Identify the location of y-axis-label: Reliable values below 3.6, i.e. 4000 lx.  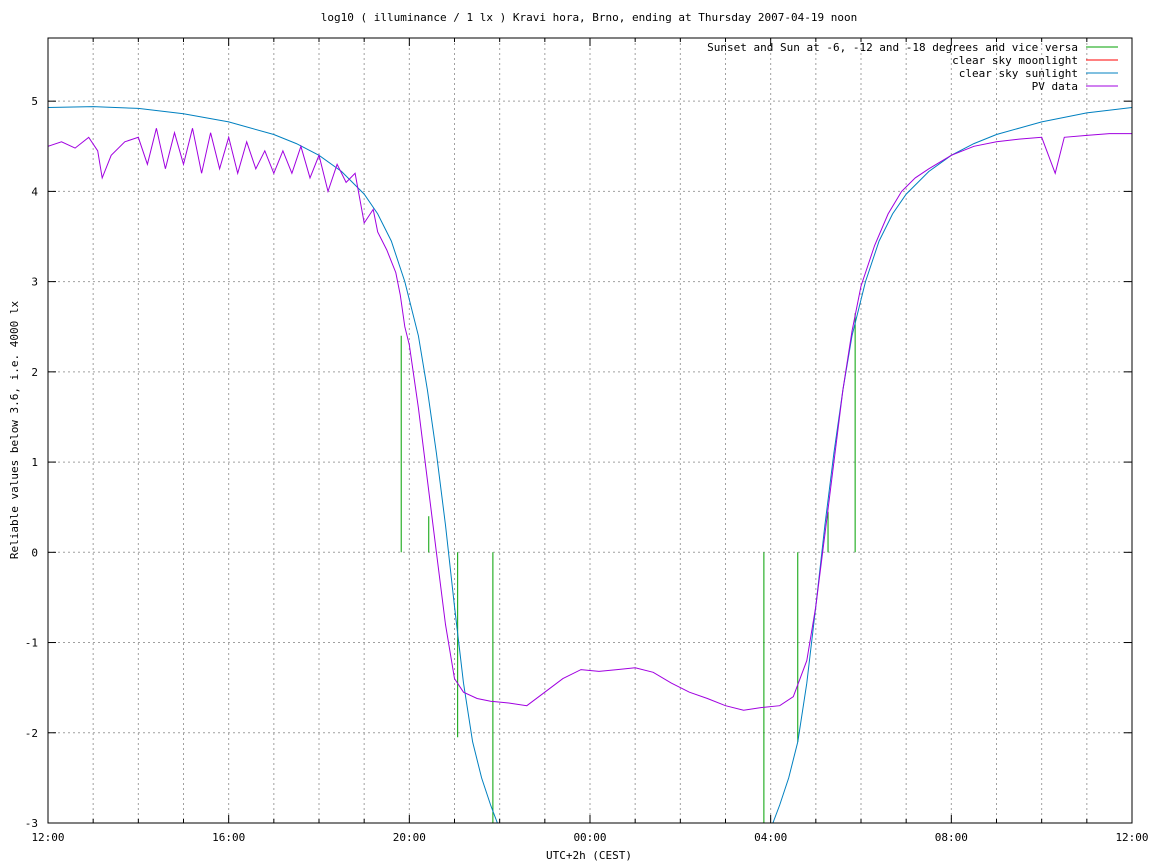
(14, 429).